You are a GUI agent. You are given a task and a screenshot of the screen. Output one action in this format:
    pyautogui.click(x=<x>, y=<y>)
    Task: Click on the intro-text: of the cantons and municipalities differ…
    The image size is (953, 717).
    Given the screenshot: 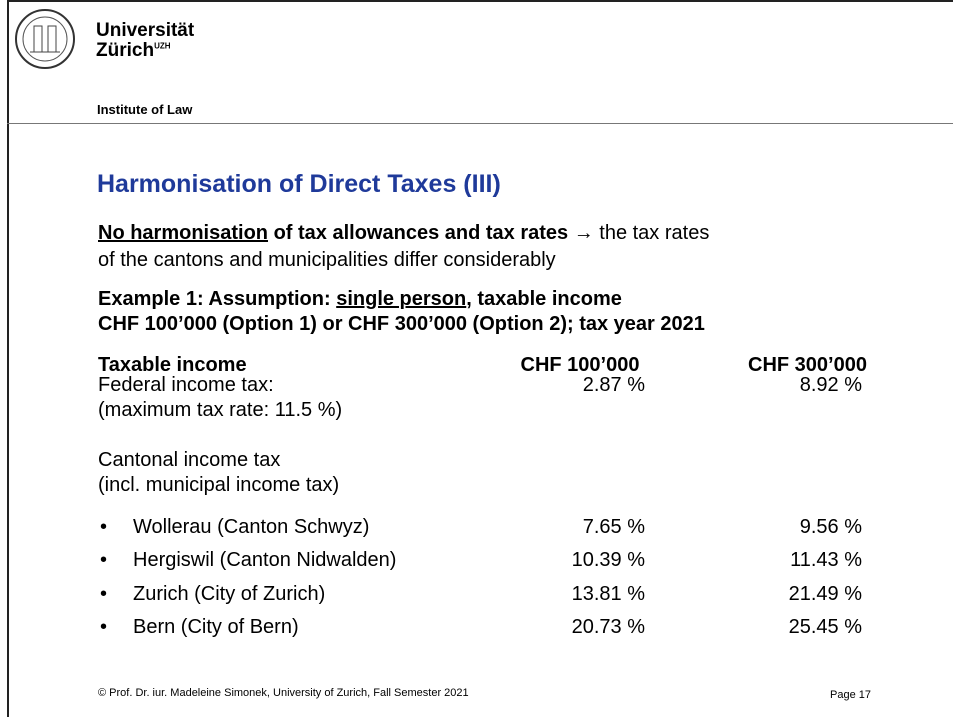 What is the action you would take?
    pyautogui.click(x=327, y=260)
    